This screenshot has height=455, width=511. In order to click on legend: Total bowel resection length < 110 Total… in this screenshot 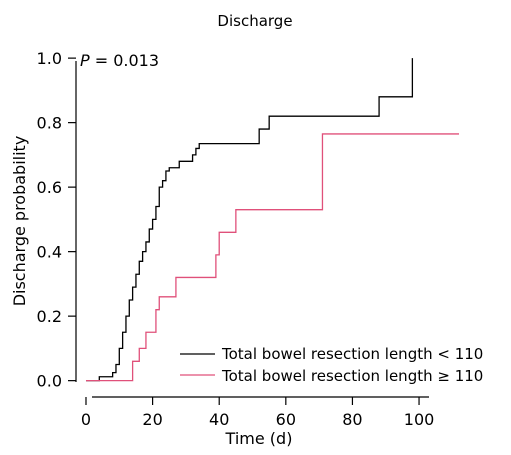, I will do `click(331, 365)`.